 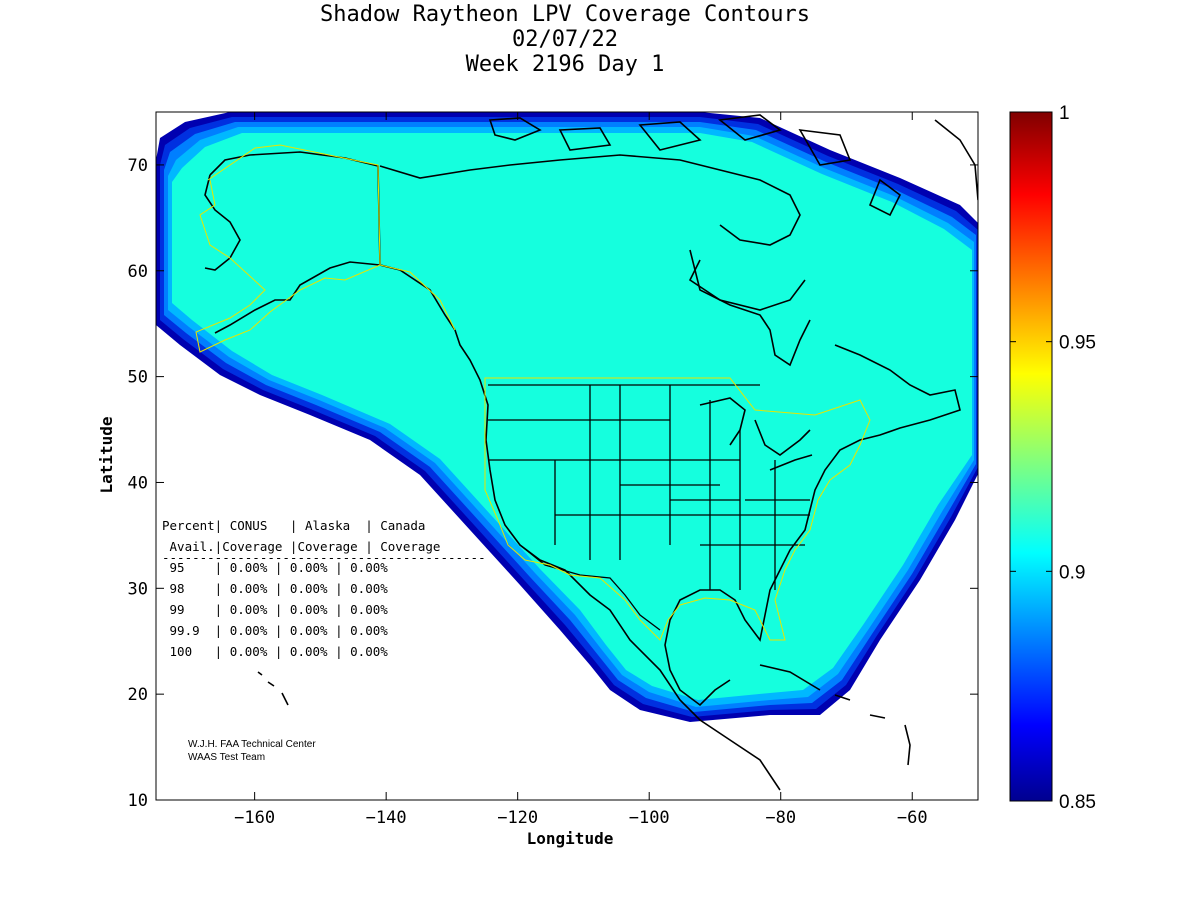 I want to click on table-row: 95 | 0.00% | 0.00% | 0.00%, so click(x=275, y=567).